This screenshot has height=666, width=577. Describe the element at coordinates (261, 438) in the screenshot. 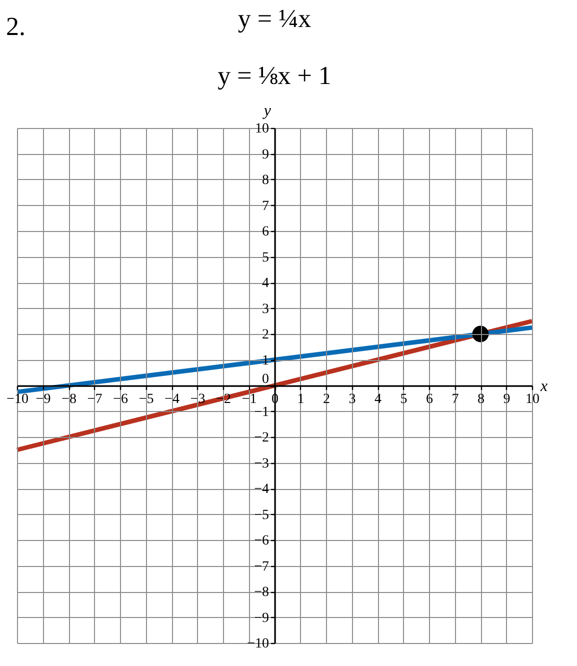

I see `y-tick-label: −2` at that location.